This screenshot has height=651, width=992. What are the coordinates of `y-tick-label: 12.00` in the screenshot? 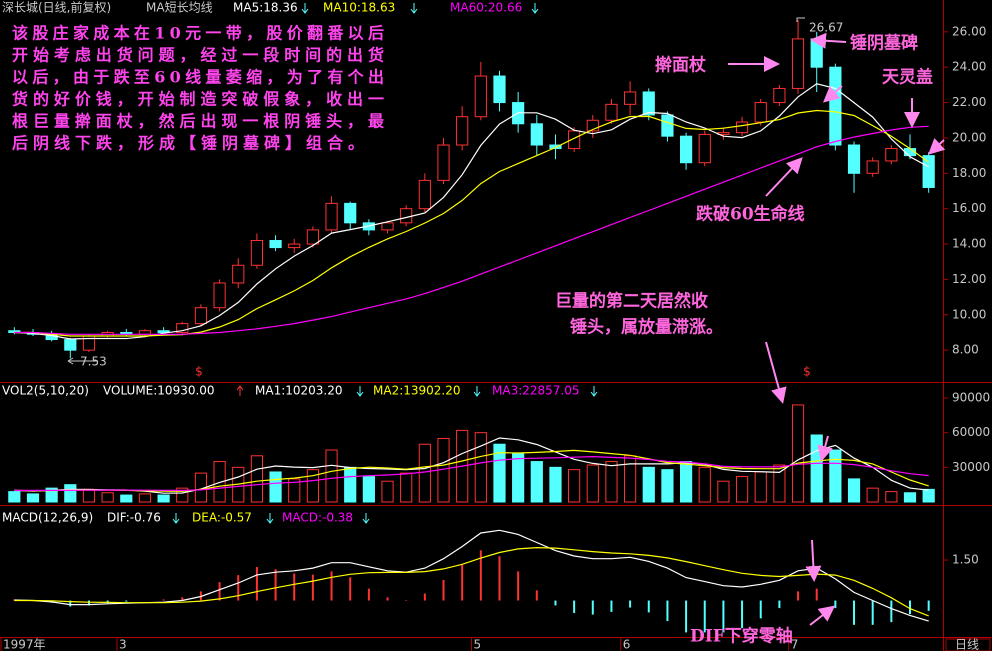 It's located at (969, 279).